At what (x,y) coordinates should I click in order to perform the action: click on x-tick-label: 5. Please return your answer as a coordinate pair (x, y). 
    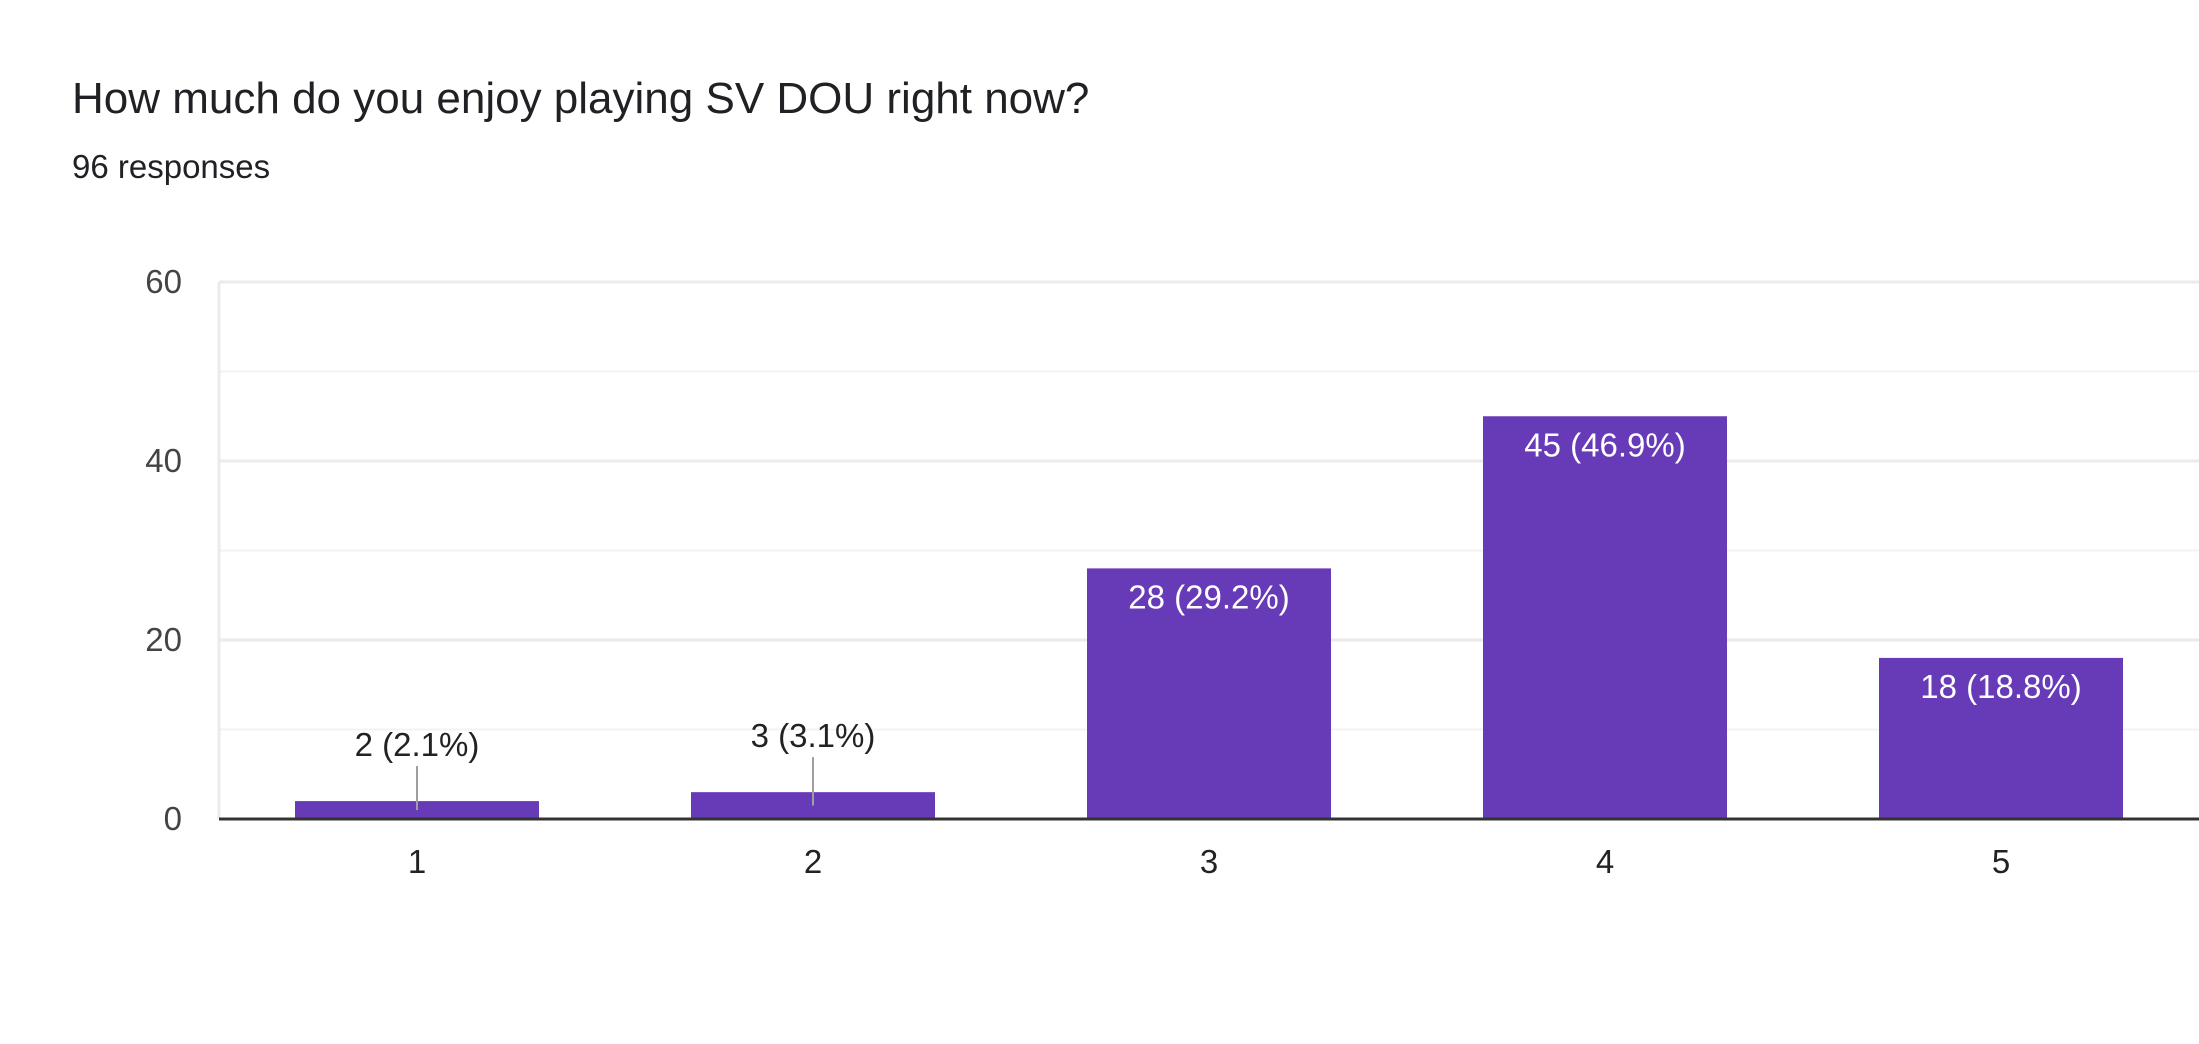
    Looking at the image, I should click on (2001, 861).